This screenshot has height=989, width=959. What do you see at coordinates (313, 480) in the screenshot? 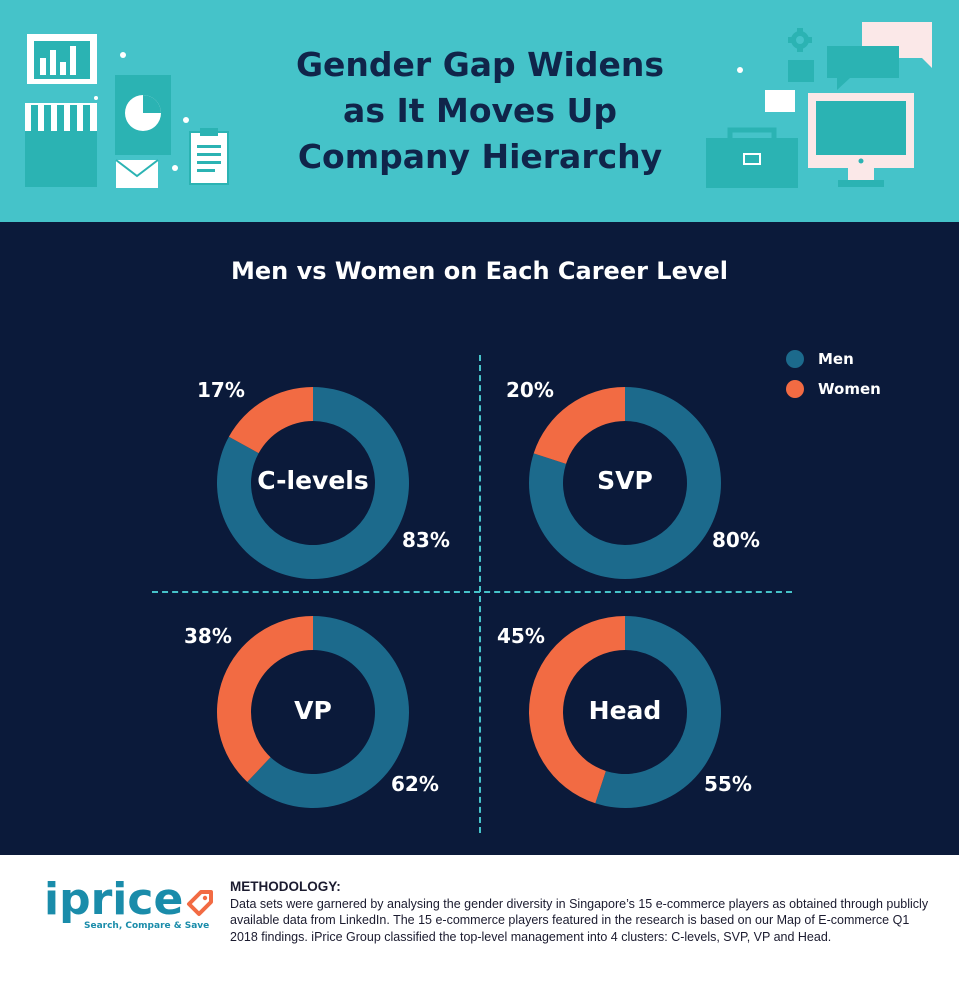
I see `donut-center-label: C-levels` at bounding box center [313, 480].